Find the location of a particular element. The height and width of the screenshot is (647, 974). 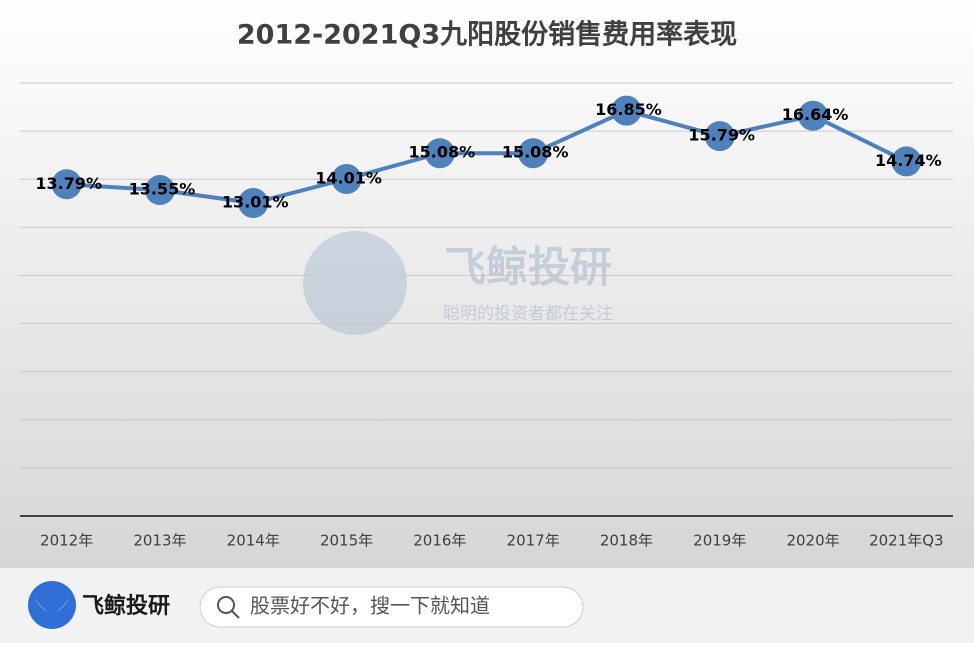

x-tick-label: 2015年 is located at coordinates (346, 541).